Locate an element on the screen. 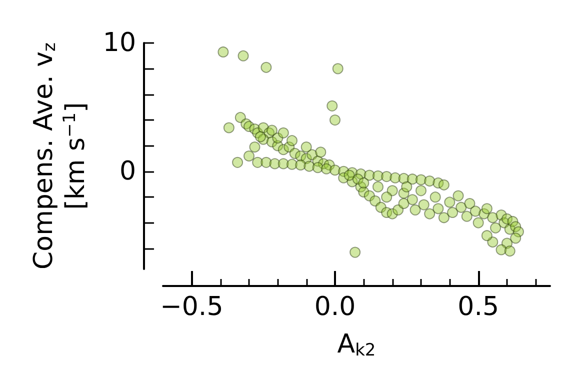 This screenshot has height=380, width=568. y-tick-label: 0 is located at coordinates (127, 171).